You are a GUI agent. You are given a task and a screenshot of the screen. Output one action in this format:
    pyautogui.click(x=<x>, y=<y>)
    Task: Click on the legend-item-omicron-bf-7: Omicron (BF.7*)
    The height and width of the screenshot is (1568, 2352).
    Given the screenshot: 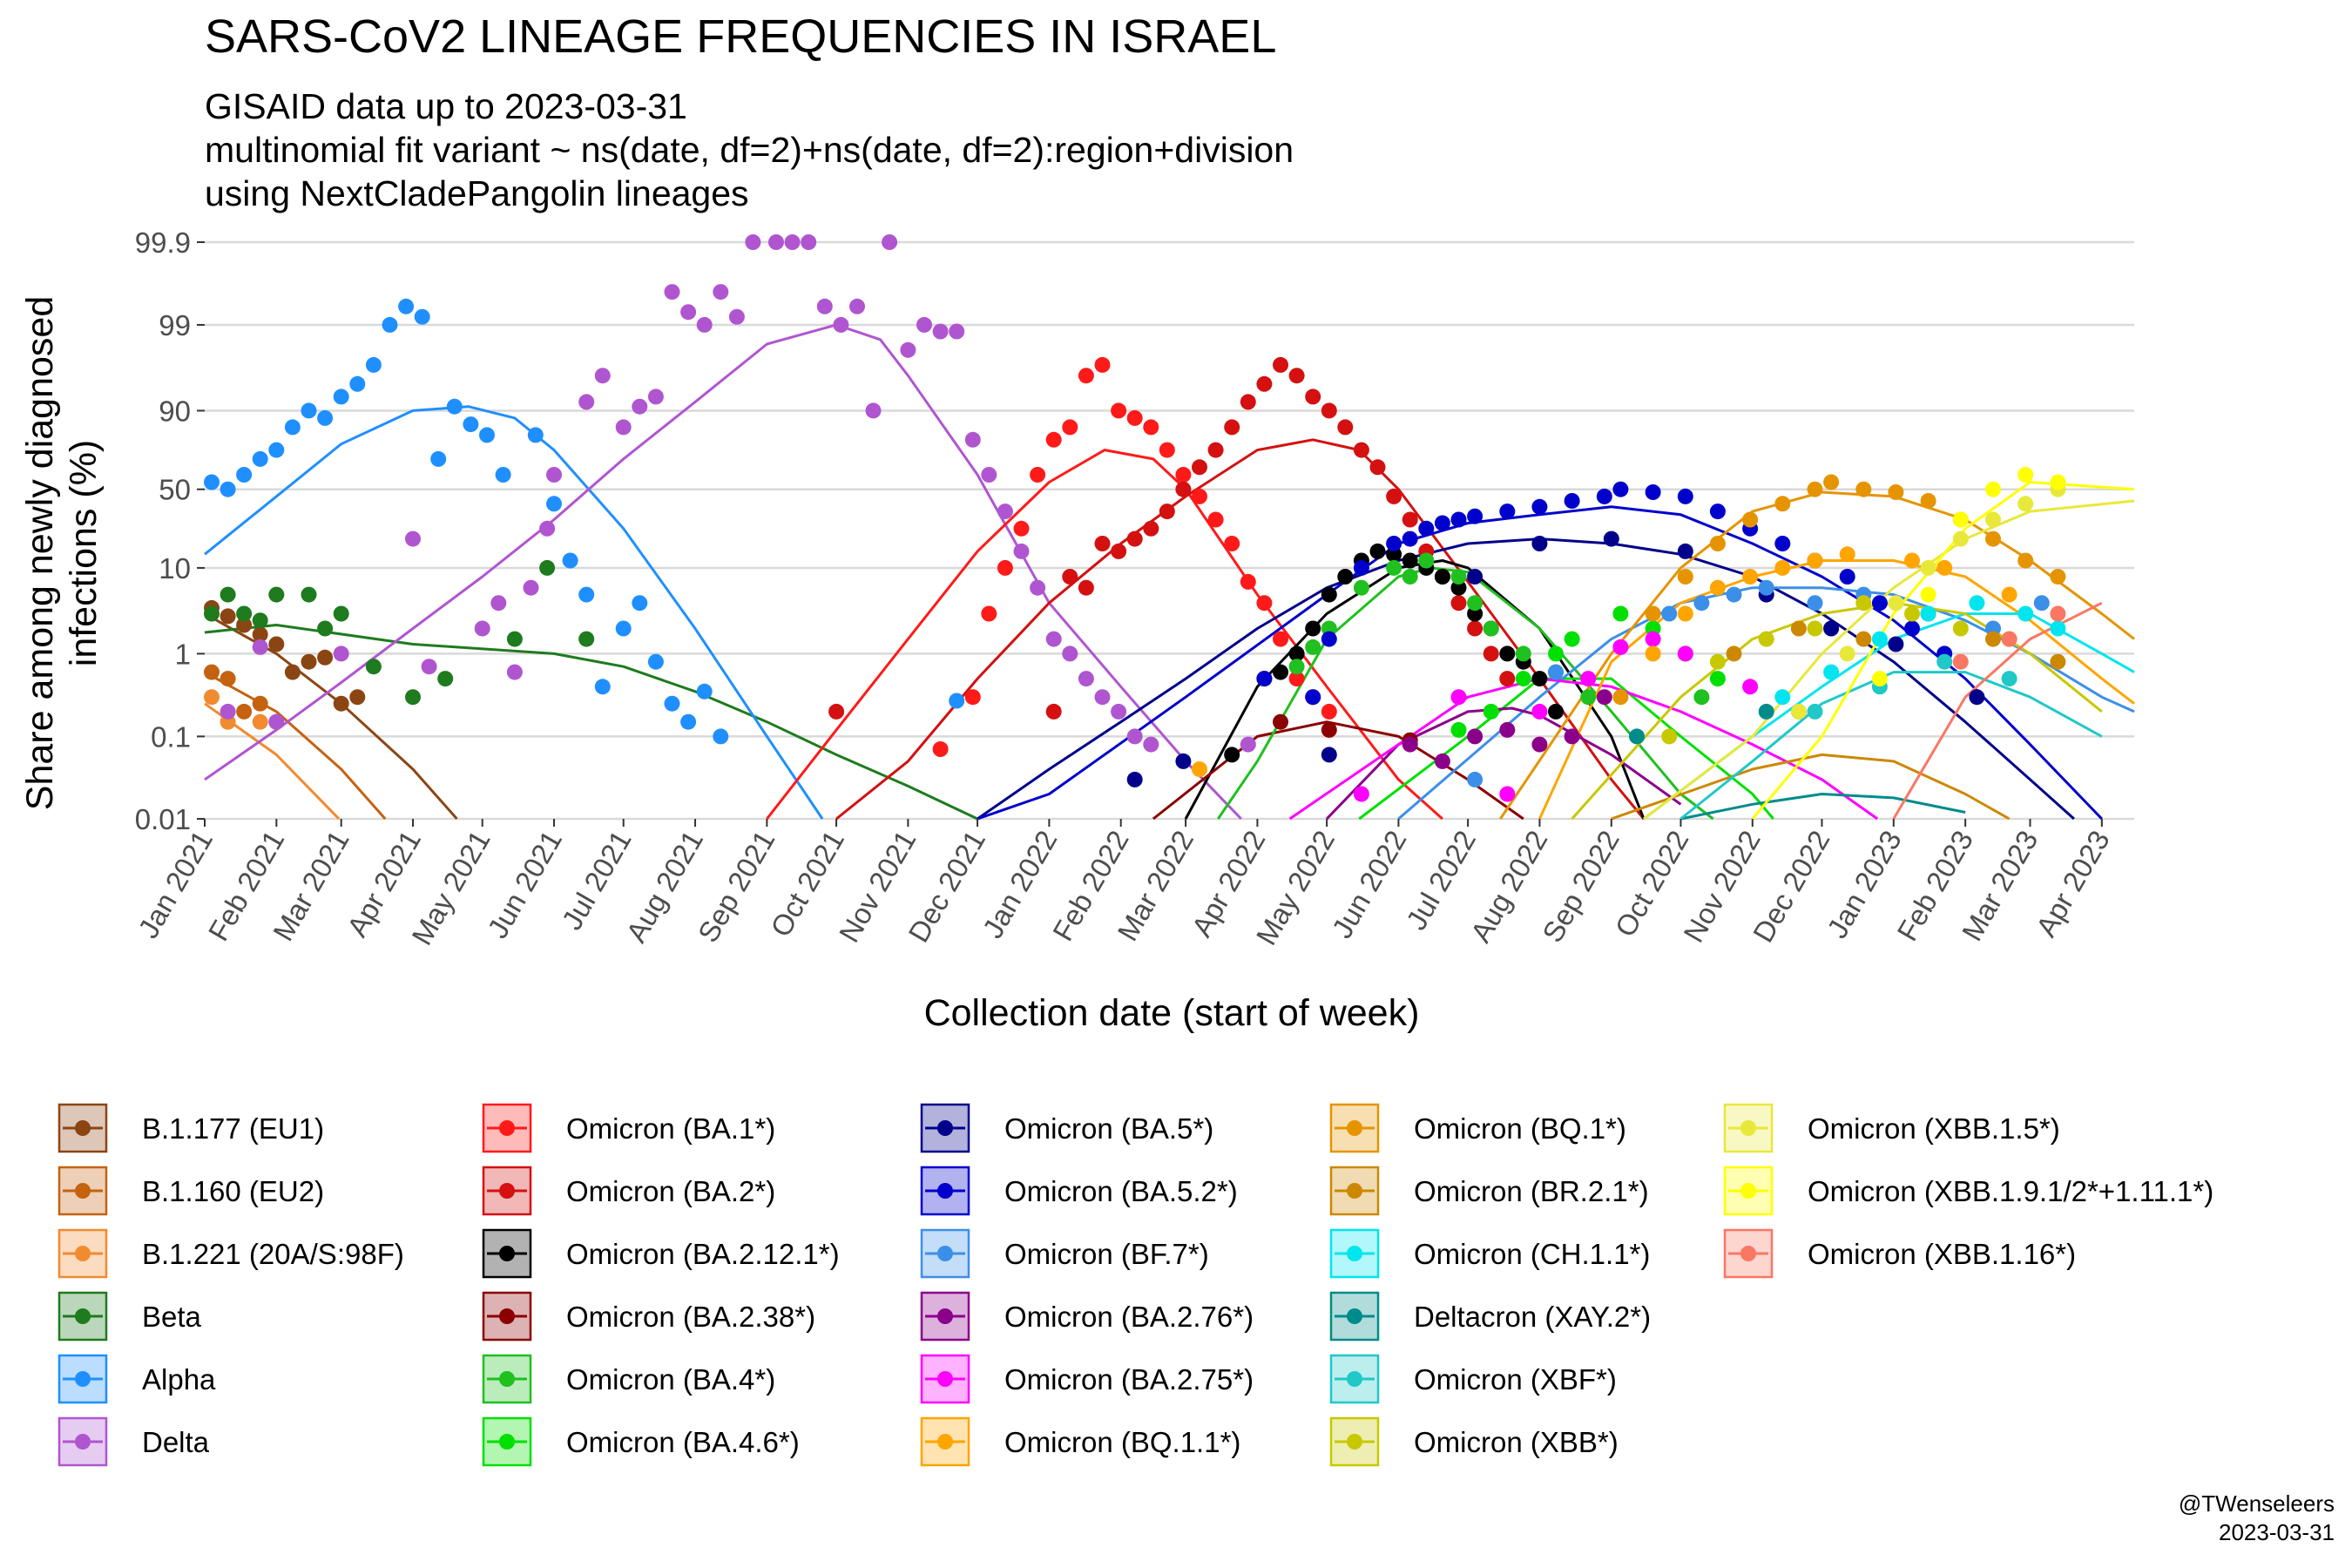 What is the action you would take?
    pyautogui.click(x=1064, y=1253)
    